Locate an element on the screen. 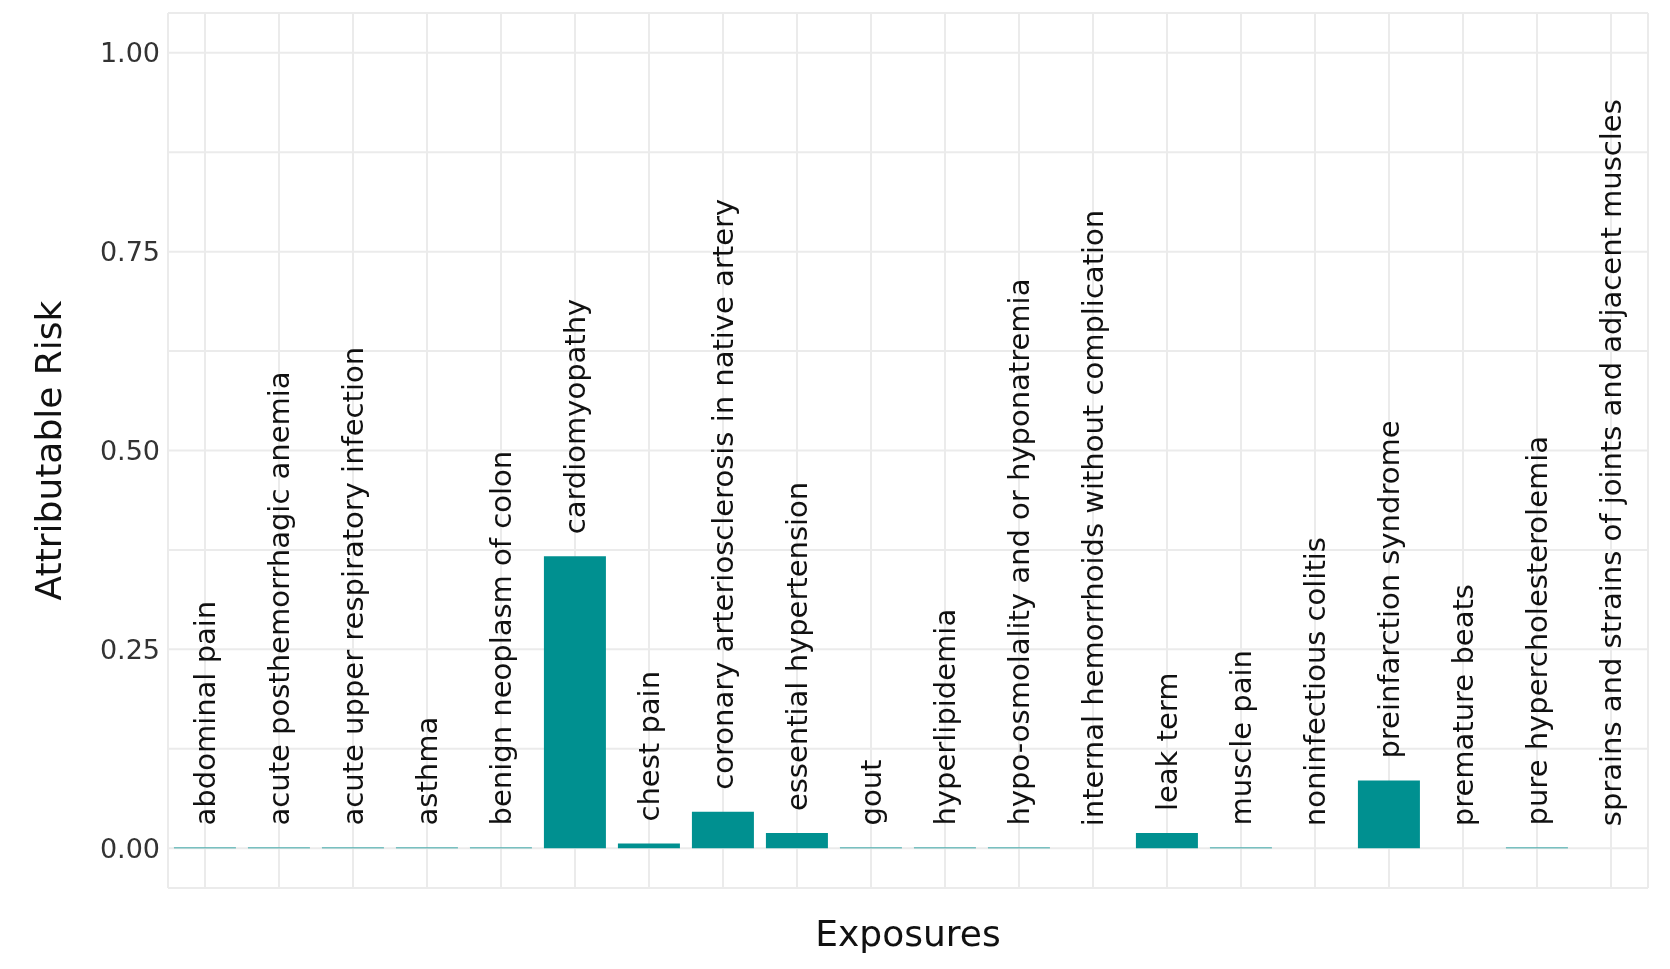 The width and height of the screenshot is (1670, 969). x-tick-label: preinfarction syndrome is located at coordinates (1389, 589).